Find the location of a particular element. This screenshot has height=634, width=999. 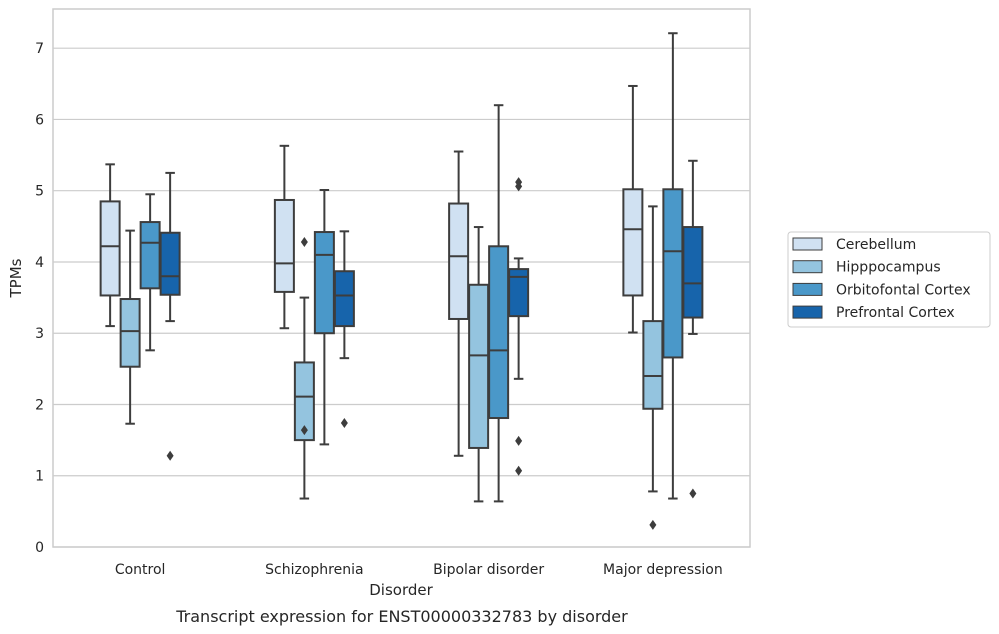

y-tick-label: 1 is located at coordinates (39, 477).